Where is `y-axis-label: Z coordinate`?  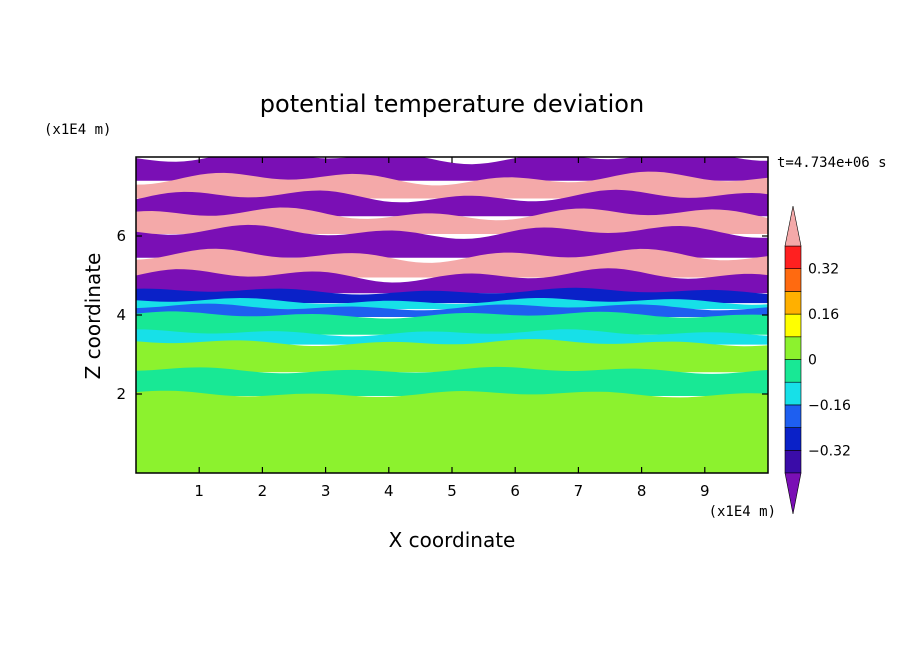 y-axis-label: Z coordinate is located at coordinates (93, 316).